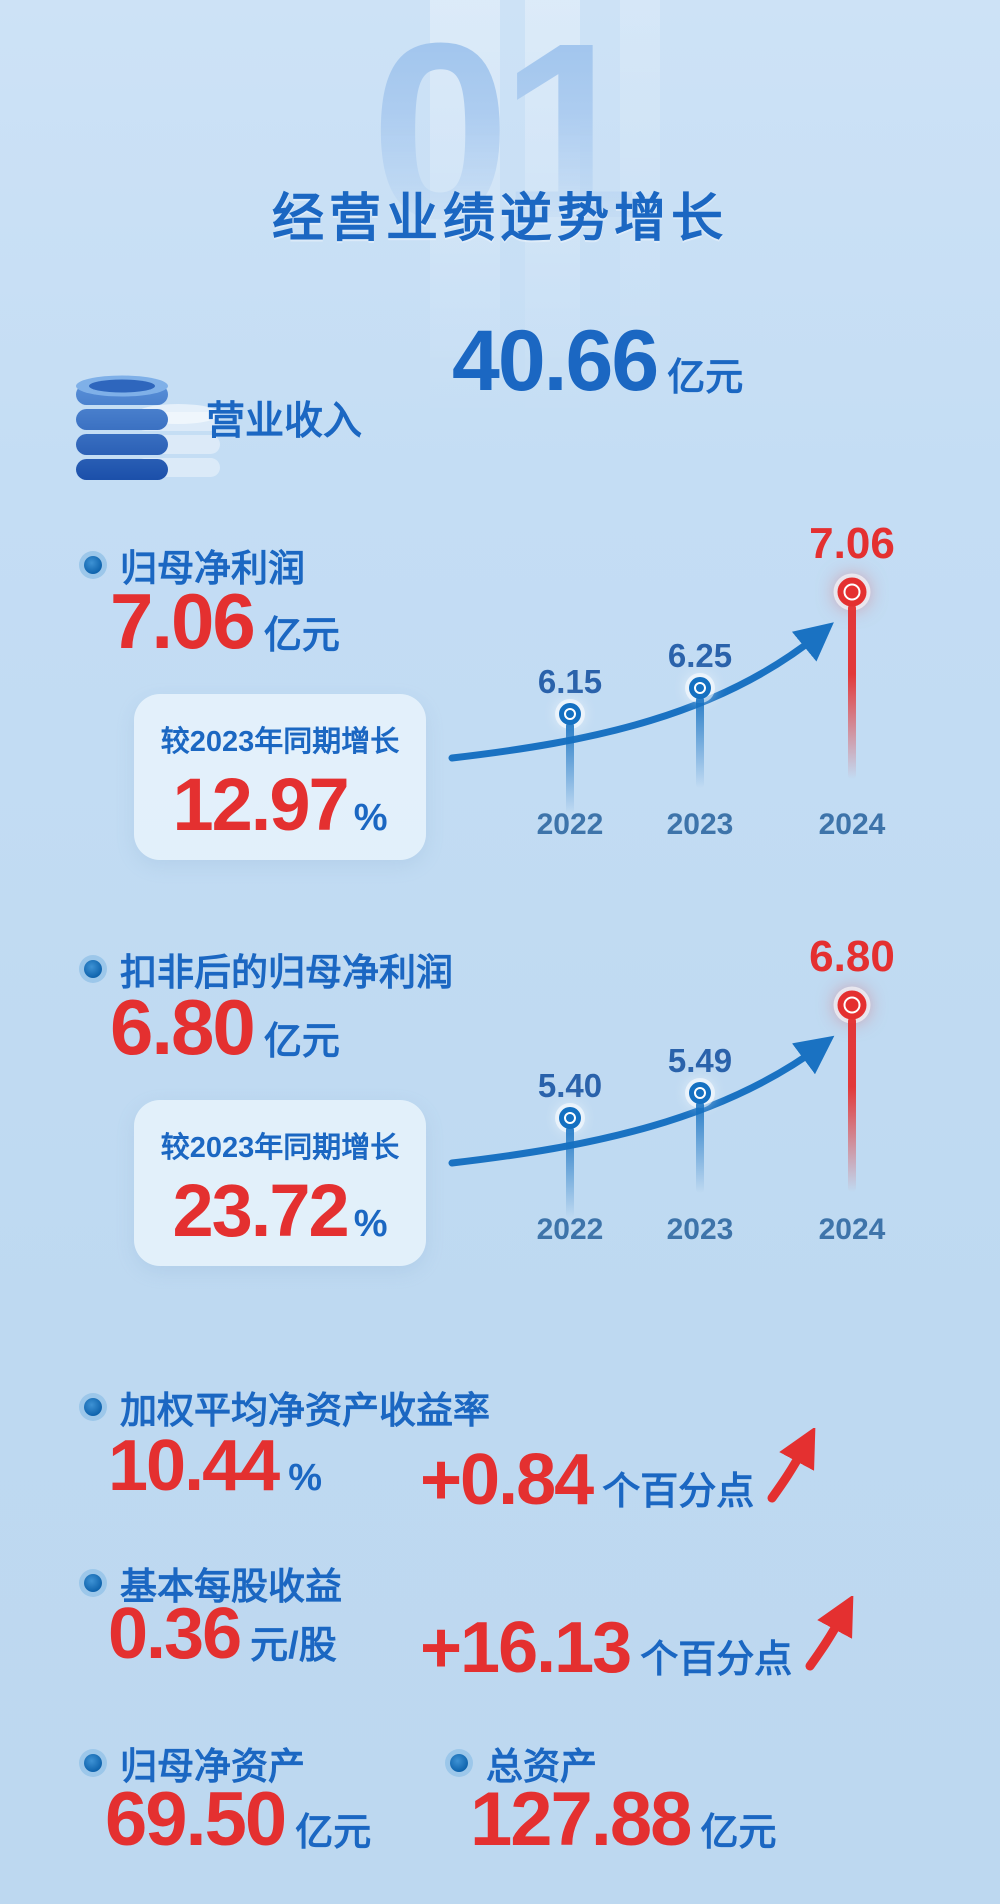  Describe the element at coordinates (183, 621) in the screenshot. I see `net-profit-value: 7.06` at that location.